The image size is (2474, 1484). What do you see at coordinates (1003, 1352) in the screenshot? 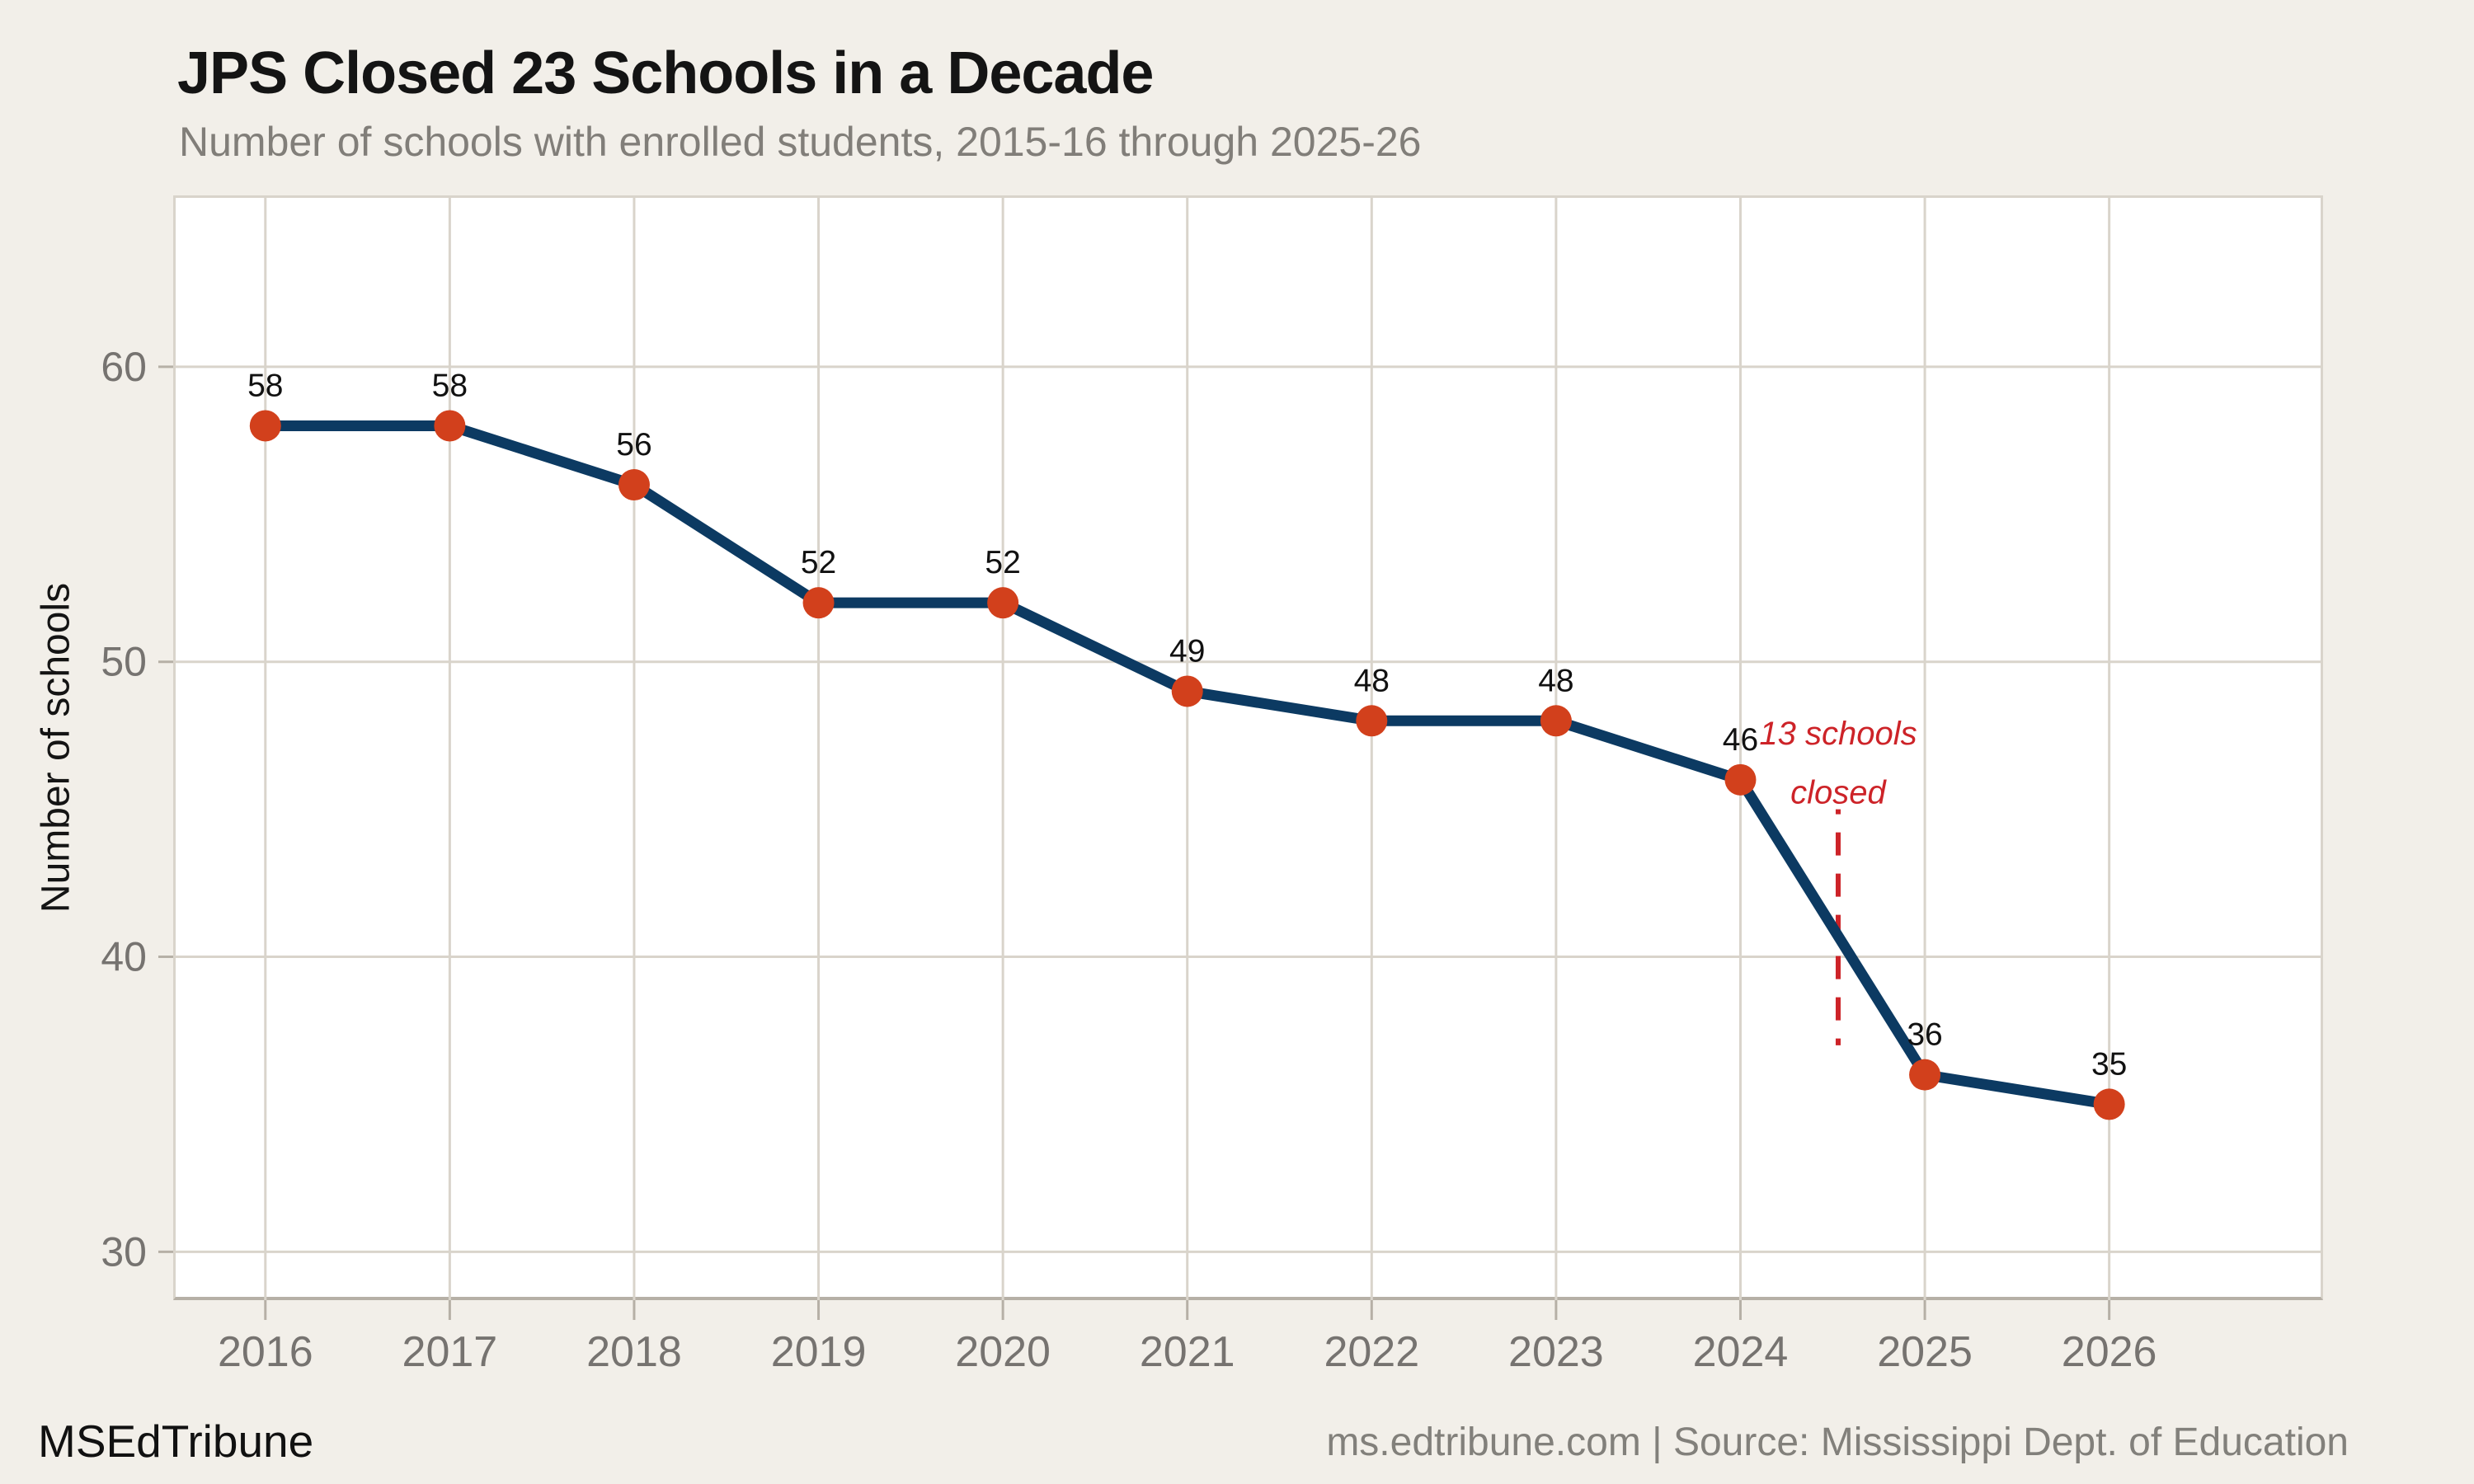
I see `x-tick-label: 2020` at bounding box center [1003, 1352].